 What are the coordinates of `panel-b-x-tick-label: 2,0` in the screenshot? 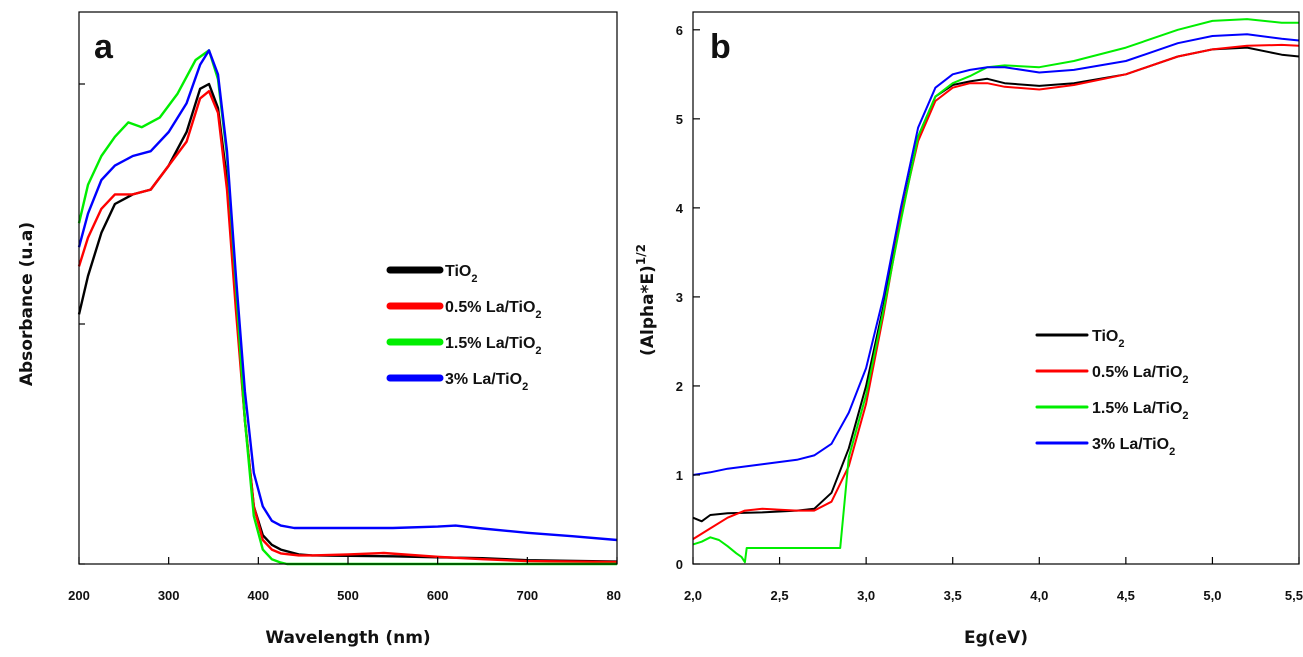 It's located at (693, 595).